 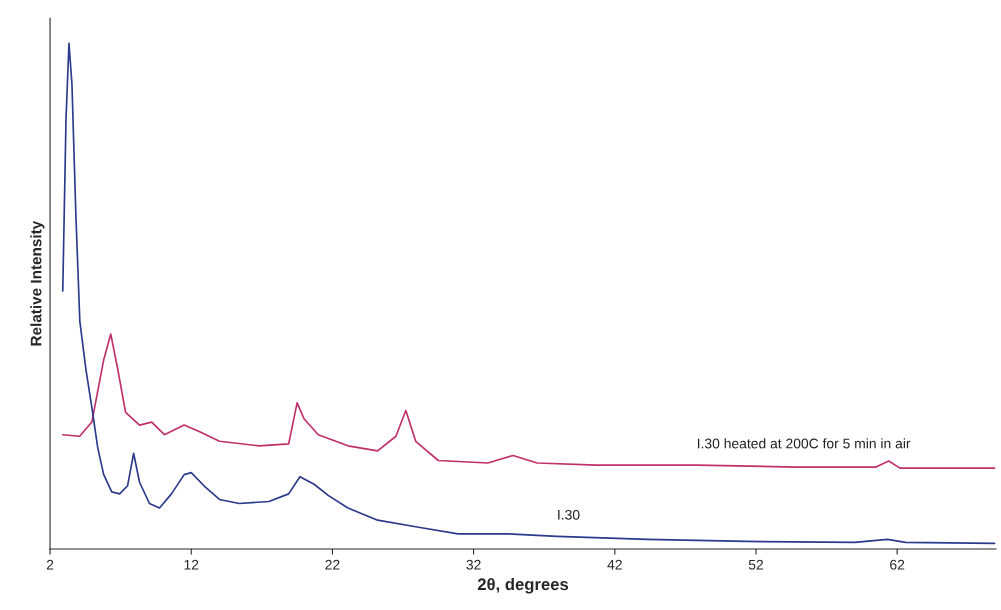 I want to click on x-tick-label: 42, so click(x=614, y=564).